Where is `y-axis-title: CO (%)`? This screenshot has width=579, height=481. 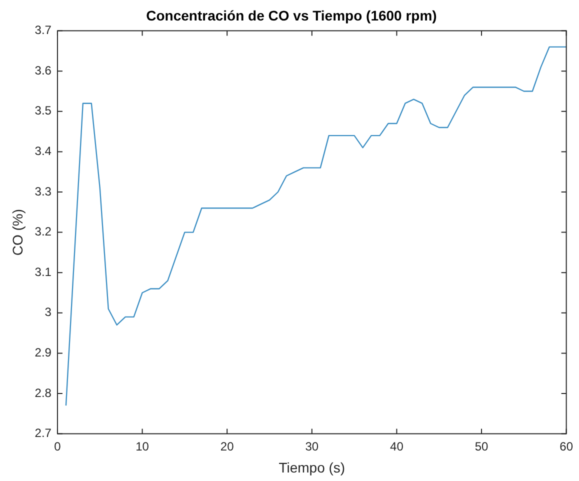
y-axis-title: CO (%) is located at coordinates (17, 232).